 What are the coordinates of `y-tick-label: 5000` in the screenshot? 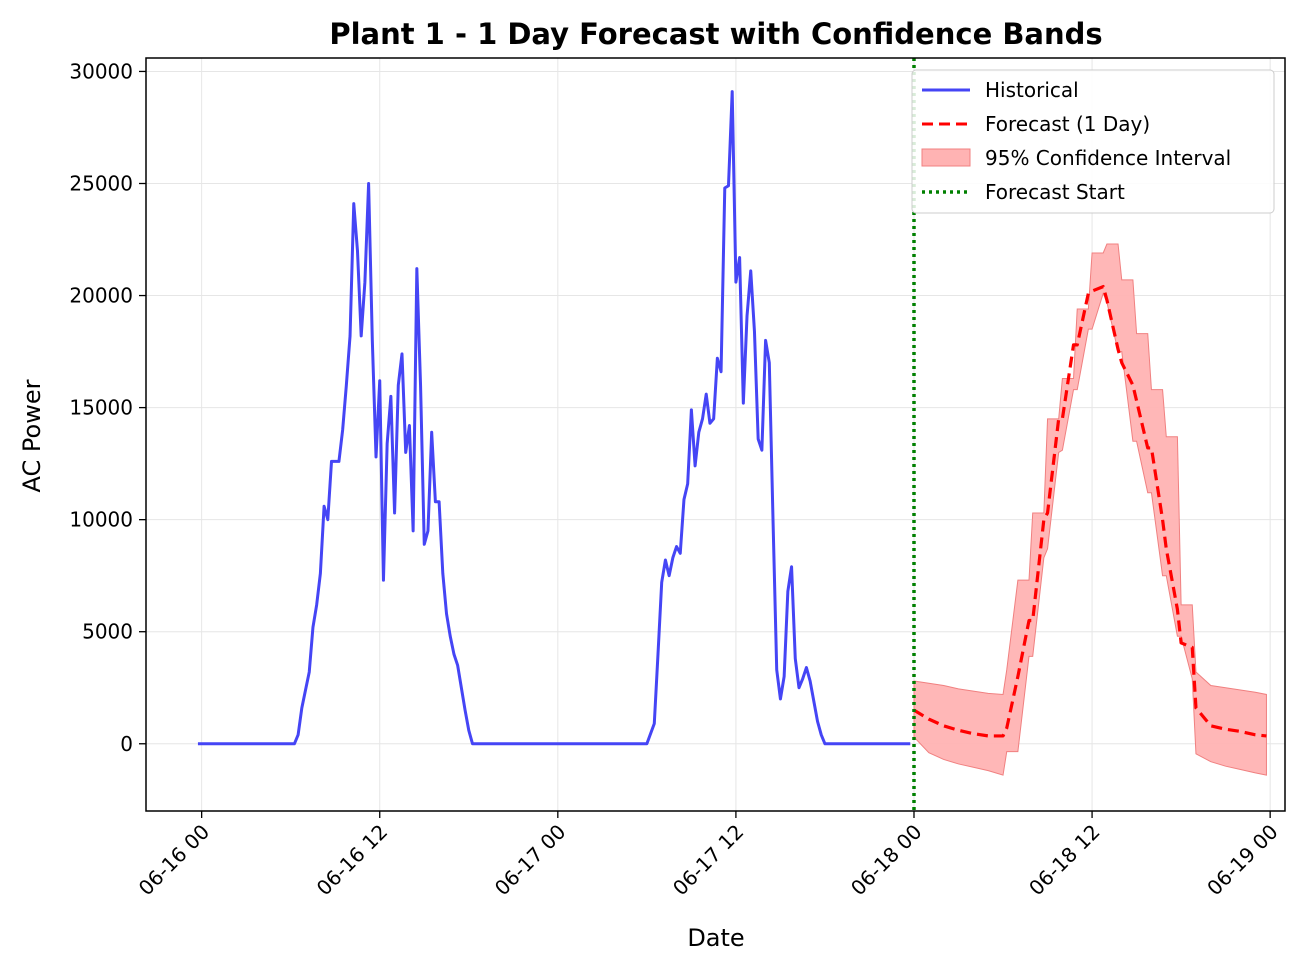 It's located at (107, 632).